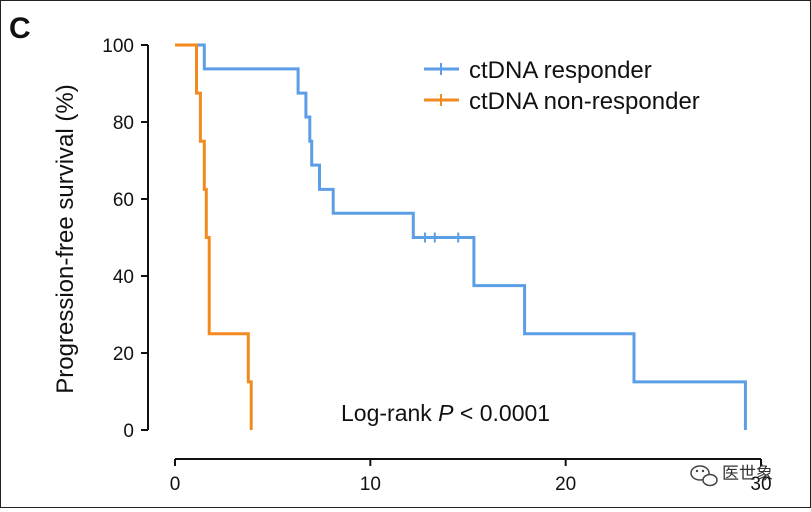 Image resolution: width=811 pixels, height=512 pixels. I want to click on y-tick-label: 40, so click(123, 277).